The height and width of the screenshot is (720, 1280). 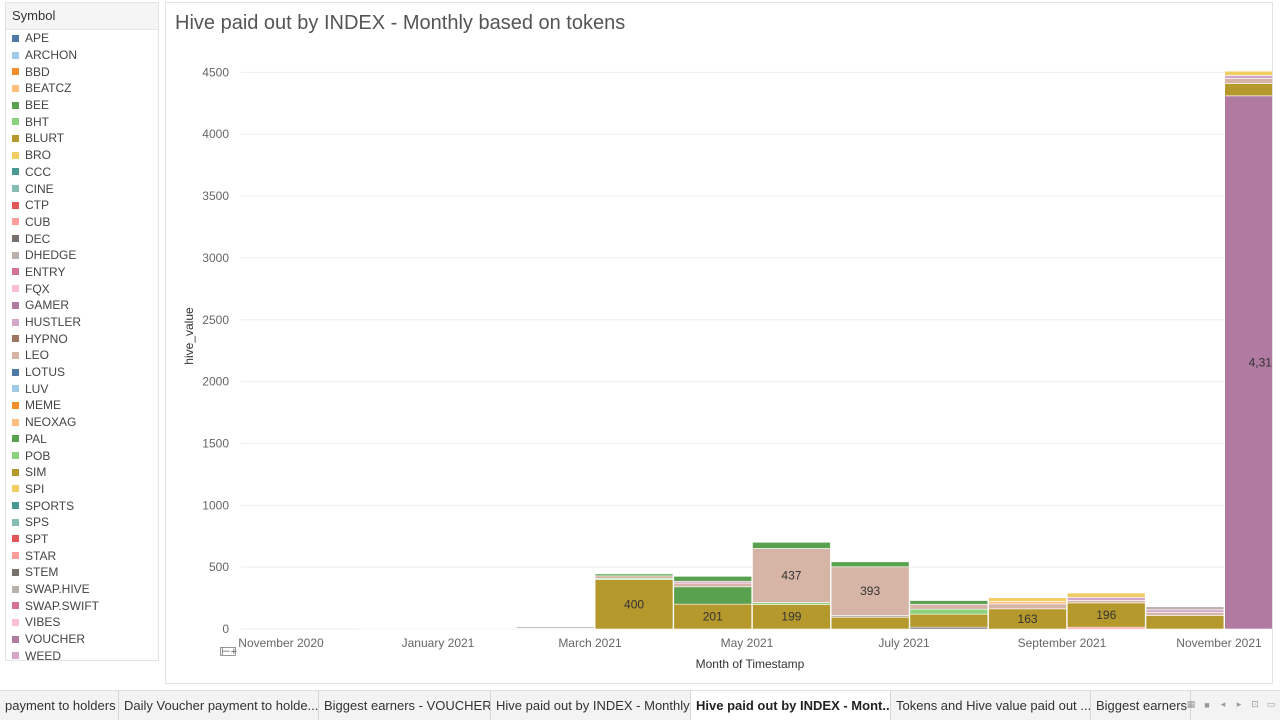 What do you see at coordinates (82, 138) in the screenshot?
I see `legend-item: BLURT` at bounding box center [82, 138].